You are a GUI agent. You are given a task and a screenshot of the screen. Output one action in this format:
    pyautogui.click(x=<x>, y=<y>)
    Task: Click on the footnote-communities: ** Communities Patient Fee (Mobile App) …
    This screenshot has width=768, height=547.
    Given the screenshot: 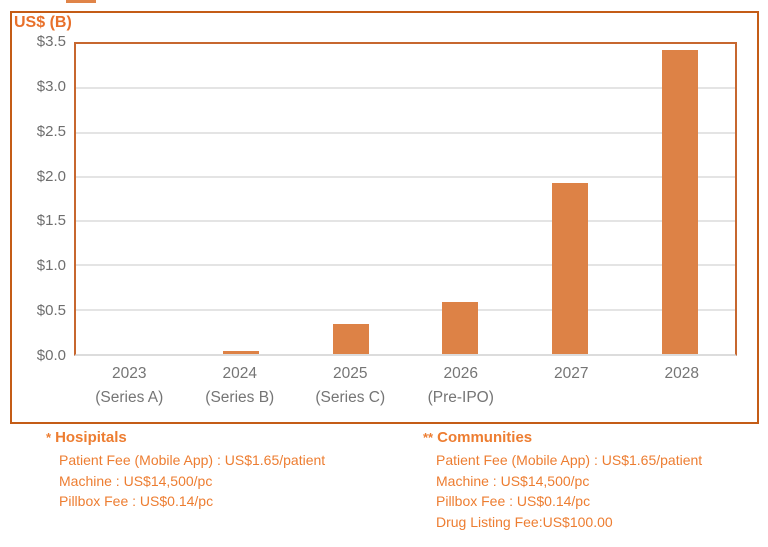 What is the action you would take?
    pyautogui.click(x=562, y=480)
    